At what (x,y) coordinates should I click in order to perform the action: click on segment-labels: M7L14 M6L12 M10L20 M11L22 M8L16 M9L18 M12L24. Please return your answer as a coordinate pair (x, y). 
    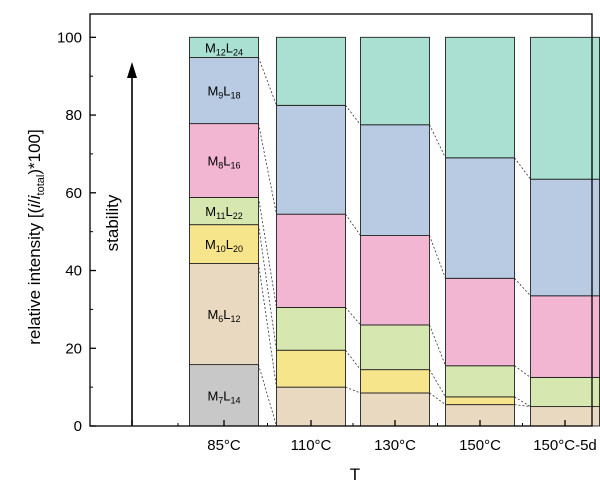
    Looking at the image, I should click on (224, 222).